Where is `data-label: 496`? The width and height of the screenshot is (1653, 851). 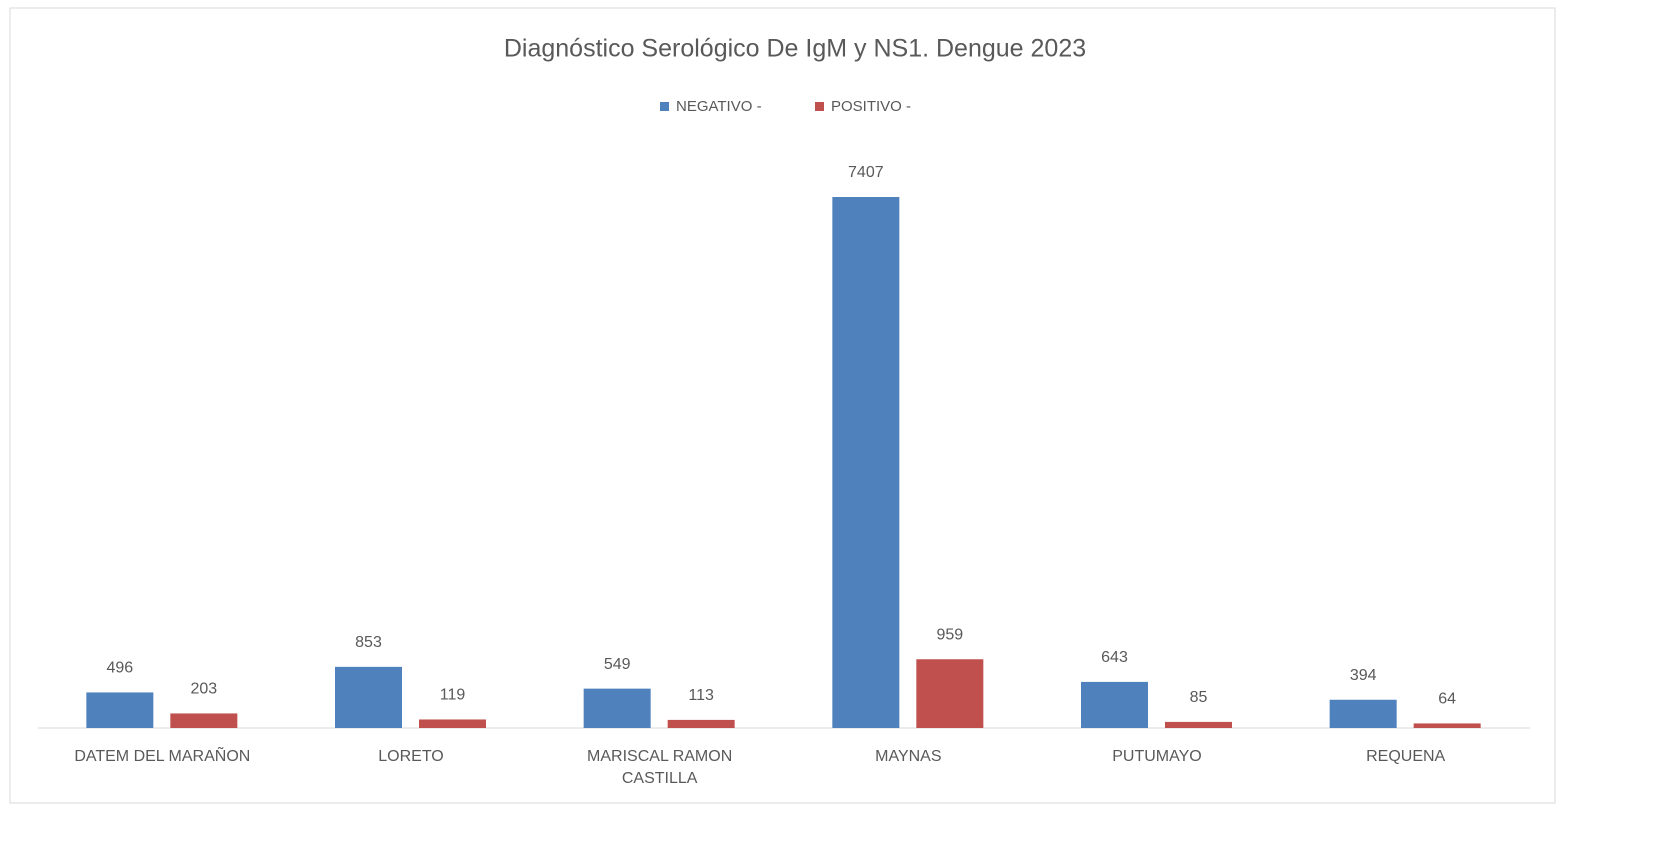 data-label: 496 is located at coordinates (119, 668).